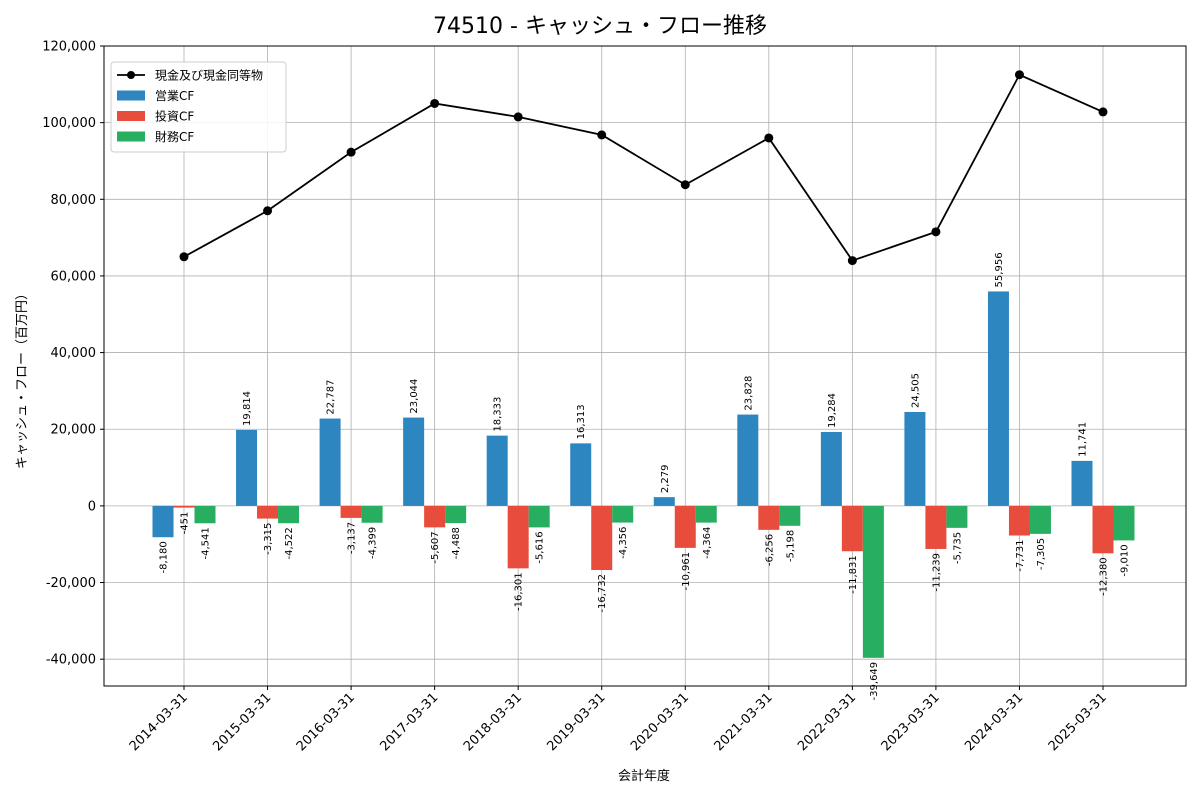 Image resolution: width=1200 pixels, height=800 pixels. I want to click on bar-value-label: -11,831, so click(853, 574).